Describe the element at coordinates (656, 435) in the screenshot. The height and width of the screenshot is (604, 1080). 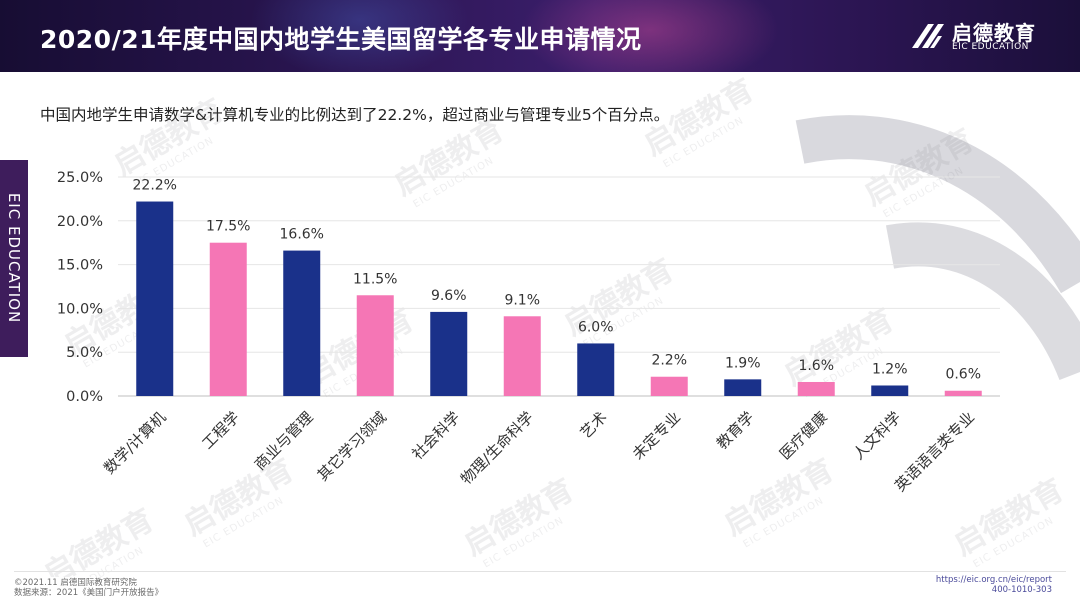
I see `x-tick-label: 未定专业` at that location.